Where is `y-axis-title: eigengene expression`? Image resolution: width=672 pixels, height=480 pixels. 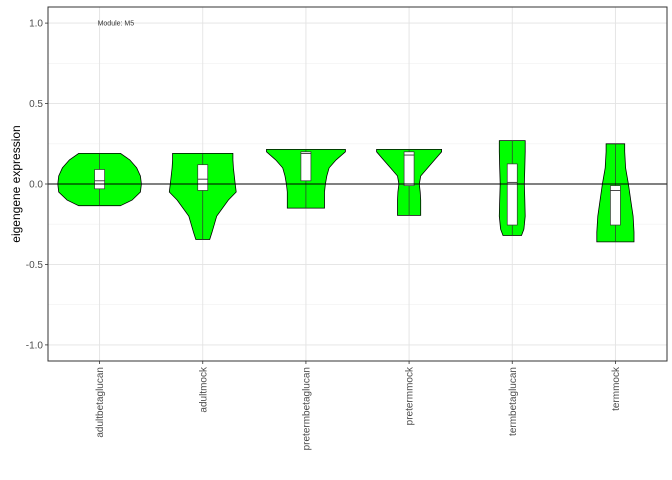
y-axis-title: eigengene expression is located at coordinates (16, 183).